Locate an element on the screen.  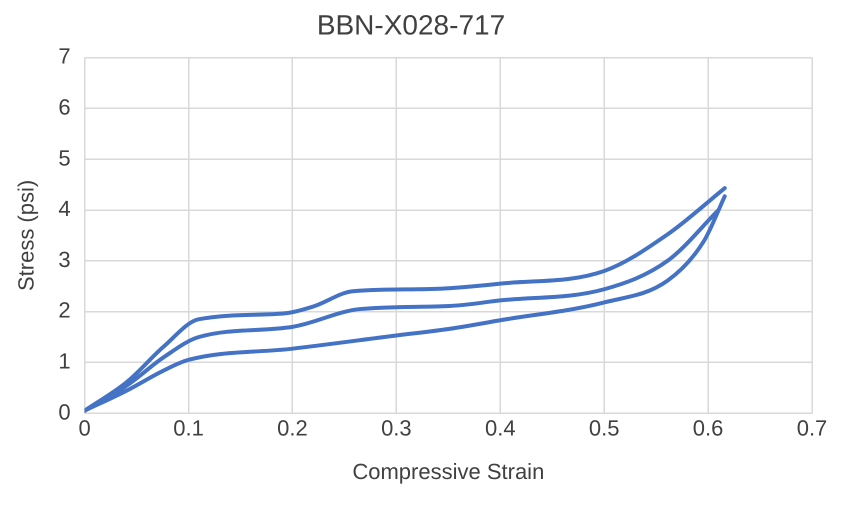
y-tick-label: 7 is located at coordinates (64, 56).